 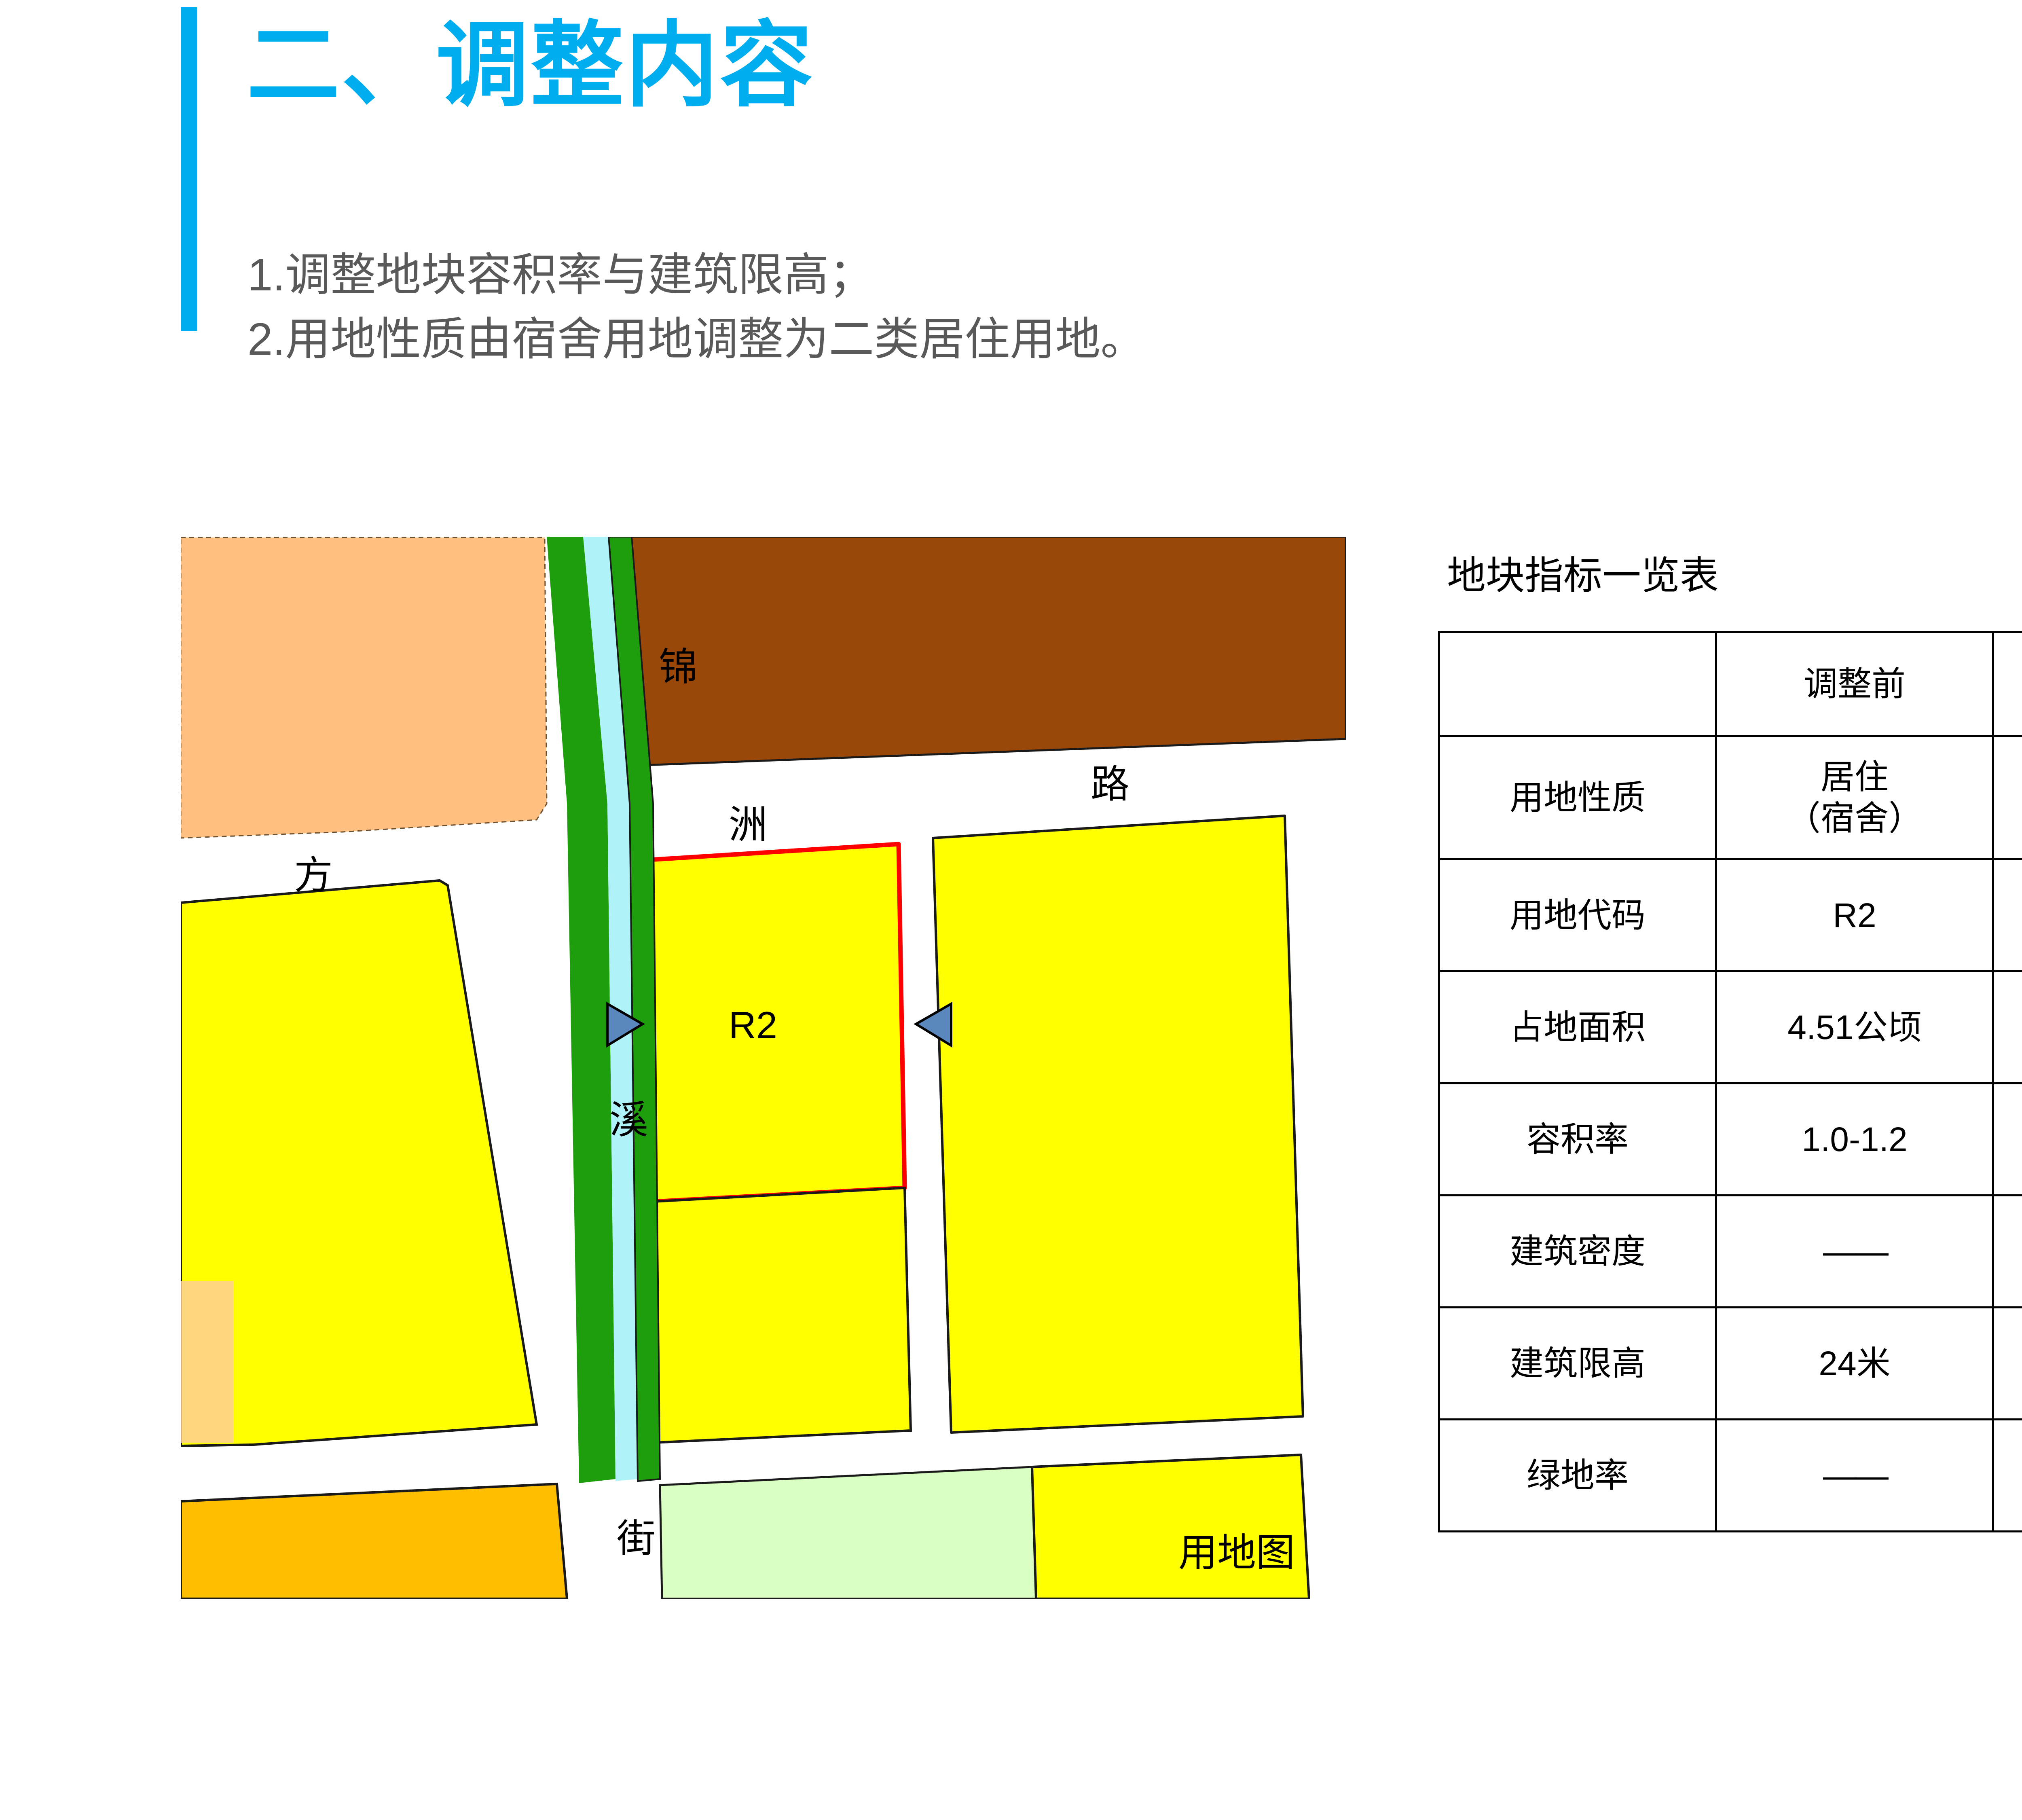 What do you see at coordinates (1577, 1139) in the screenshot?
I see `row-label-far: 容积率` at bounding box center [1577, 1139].